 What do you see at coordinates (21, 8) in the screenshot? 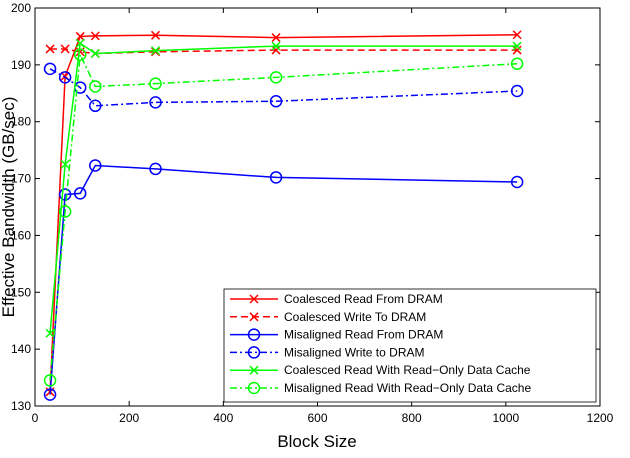
I see `y-tick-label: 200` at bounding box center [21, 8].